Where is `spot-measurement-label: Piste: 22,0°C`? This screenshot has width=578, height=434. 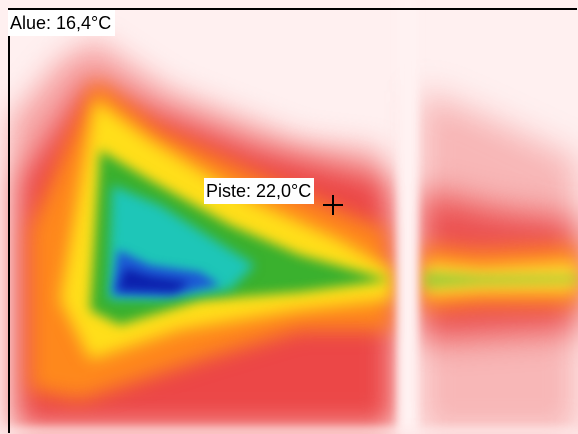
spot-measurement-label: Piste: 22,0°C is located at coordinates (259, 191).